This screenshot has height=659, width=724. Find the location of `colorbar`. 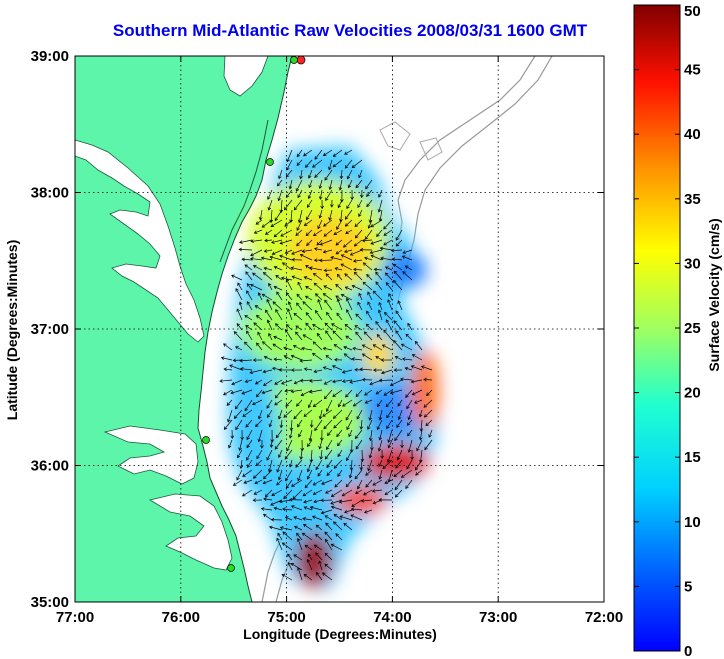

colorbar is located at coordinates (657, 328).